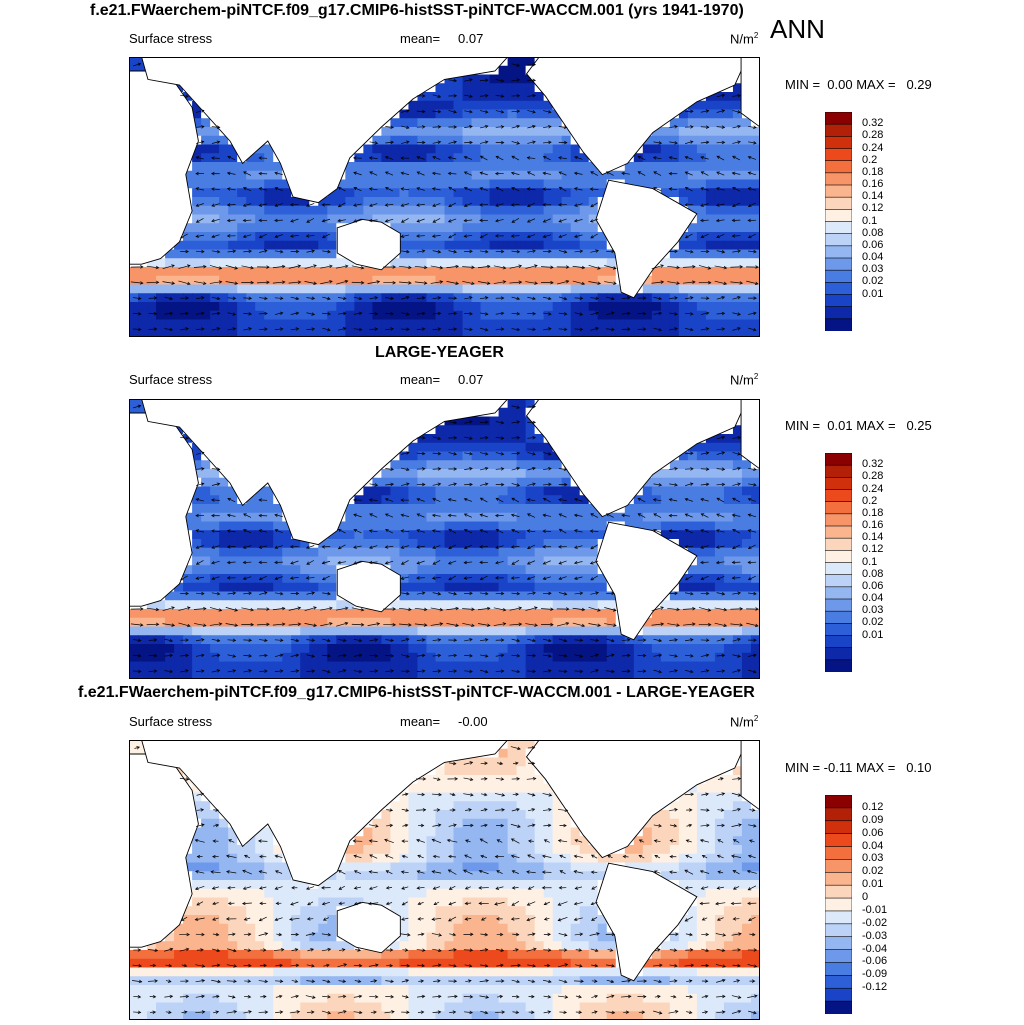 The image size is (1024, 1025). Describe the element at coordinates (874, 987) in the screenshot. I see `colorbar3-tick-label: -0.12` at that location.